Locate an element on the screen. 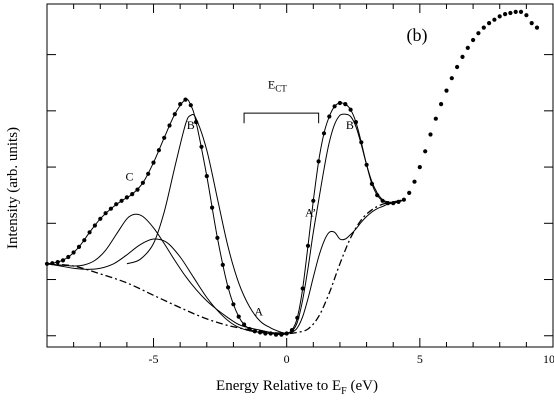  peak-label-text: E is located at coordinates (271, 84).